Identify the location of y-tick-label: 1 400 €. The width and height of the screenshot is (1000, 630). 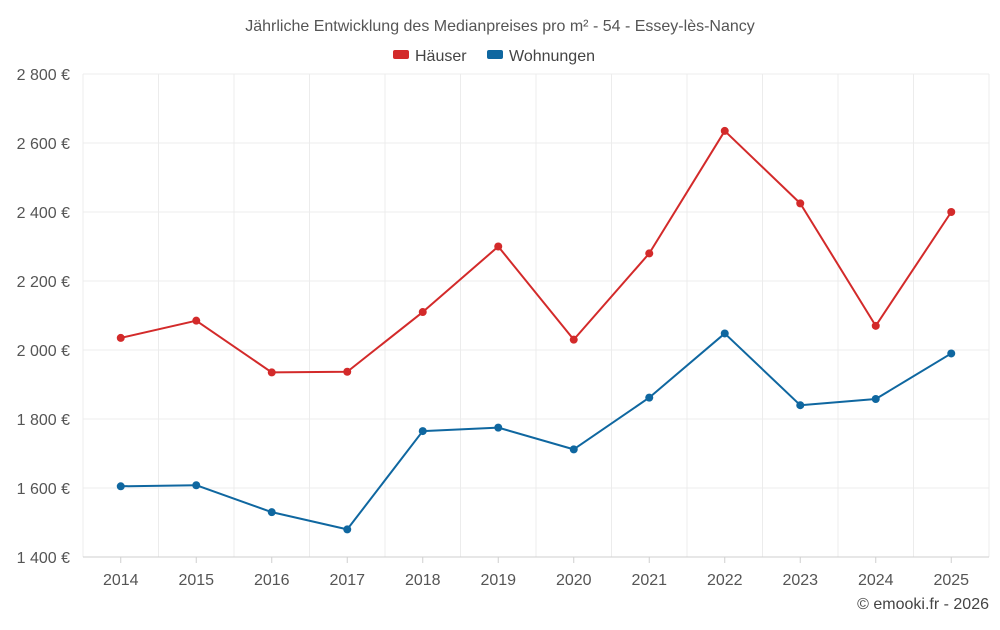
(43, 558).